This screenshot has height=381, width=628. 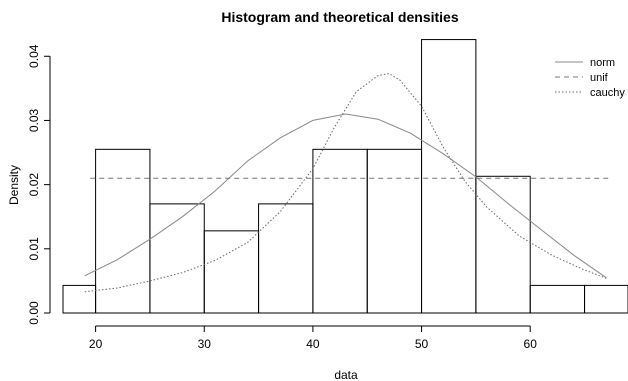 What do you see at coordinates (205, 344) in the screenshot?
I see `x-tick-label-30: 30` at bounding box center [205, 344].